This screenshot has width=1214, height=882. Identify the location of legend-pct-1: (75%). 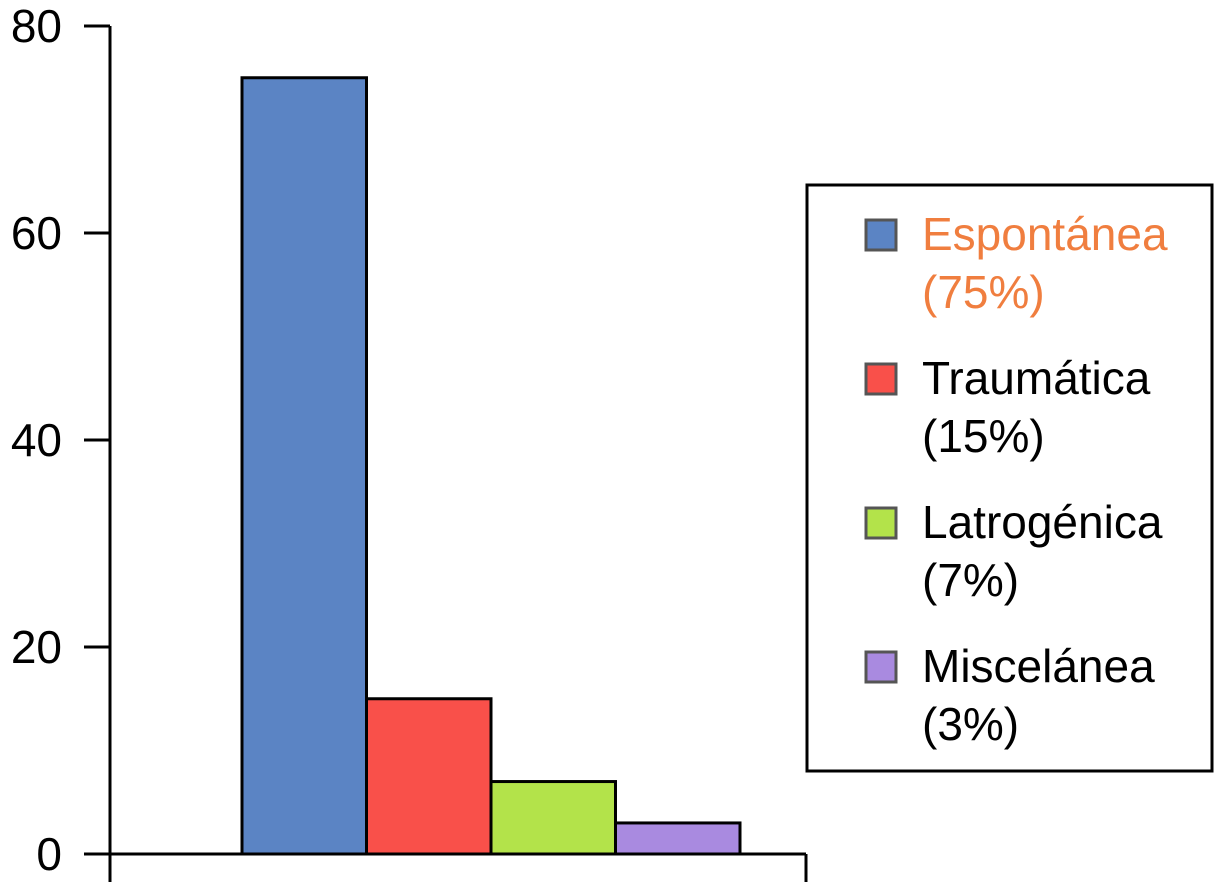
(983, 292).